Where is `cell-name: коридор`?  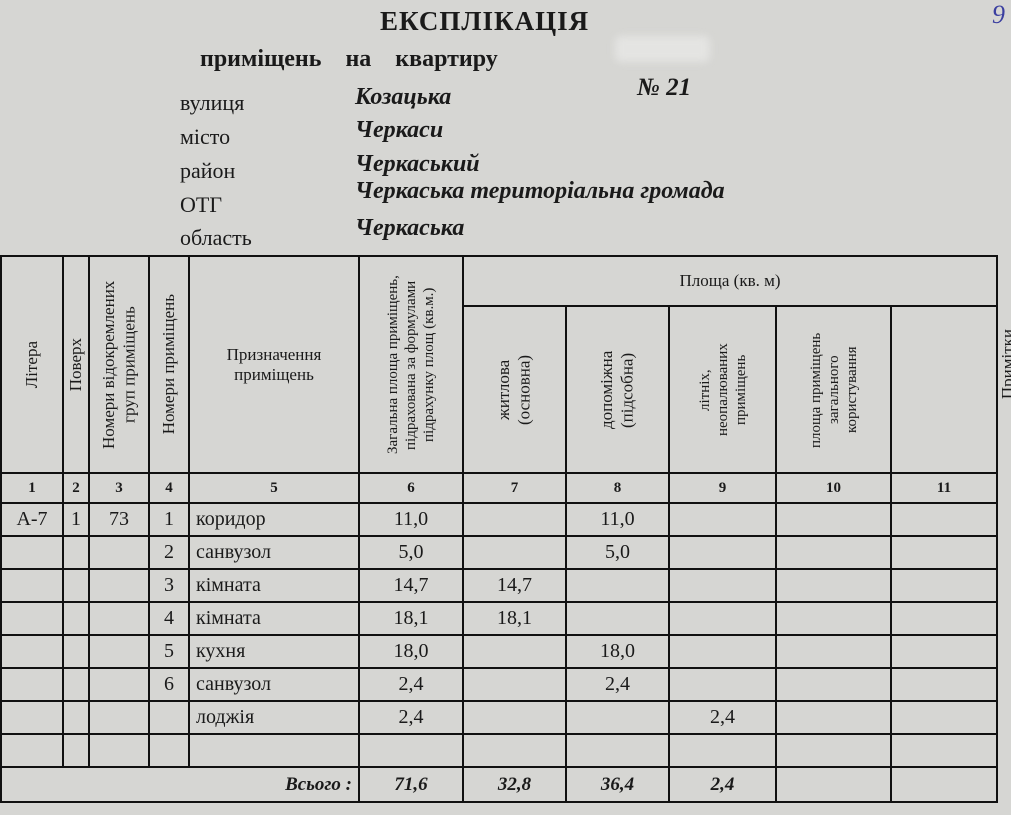
cell-name: коридор is located at coordinates (274, 519).